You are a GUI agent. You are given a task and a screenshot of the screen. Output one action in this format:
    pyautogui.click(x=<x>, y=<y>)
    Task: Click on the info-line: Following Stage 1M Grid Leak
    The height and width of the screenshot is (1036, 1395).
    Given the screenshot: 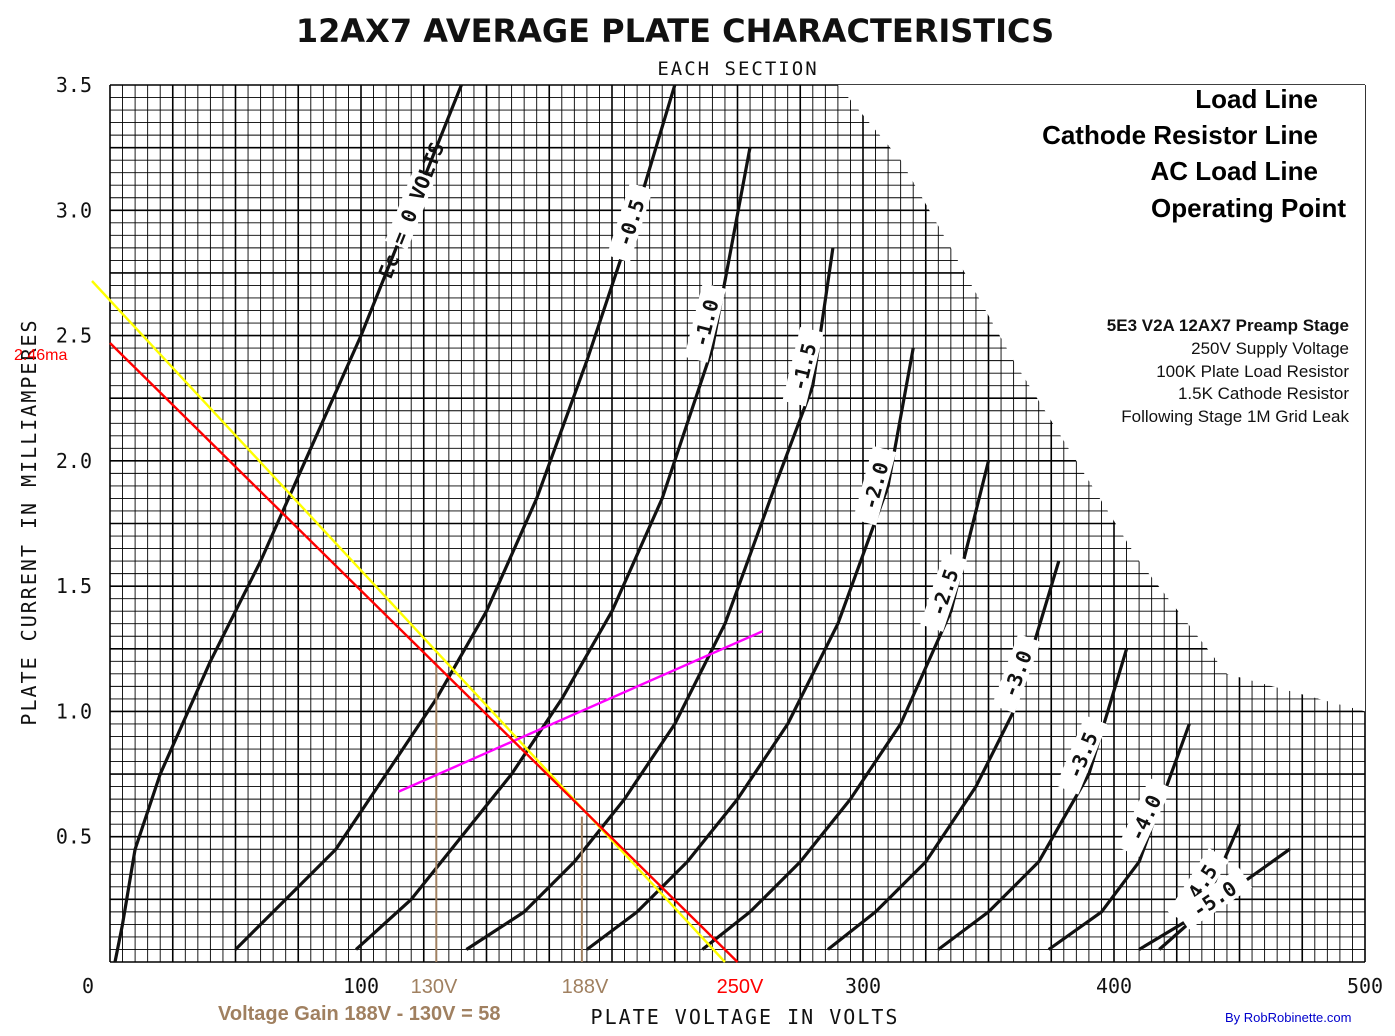 What is the action you would take?
    pyautogui.click(x=1235, y=416)
    